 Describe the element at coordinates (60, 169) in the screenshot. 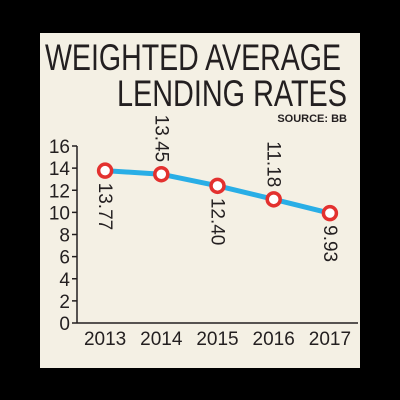

I see `y-tick-label: 14` at that location.